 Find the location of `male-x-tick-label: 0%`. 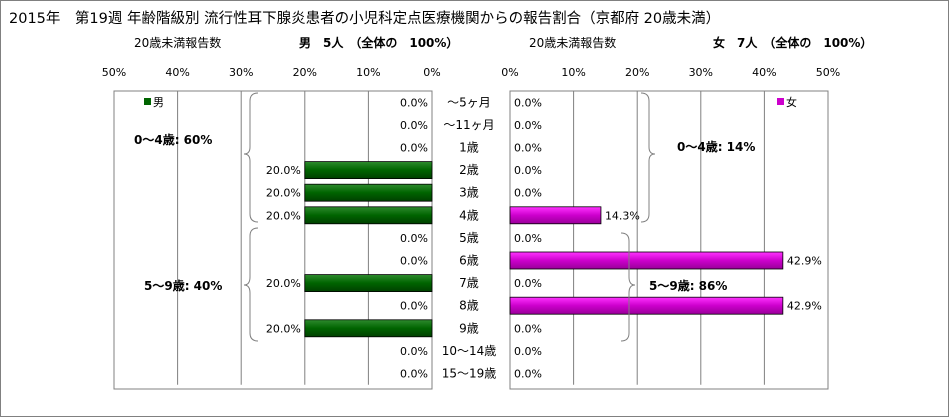

male-x-tick-label: 0% is located at coordinates (431, 72).